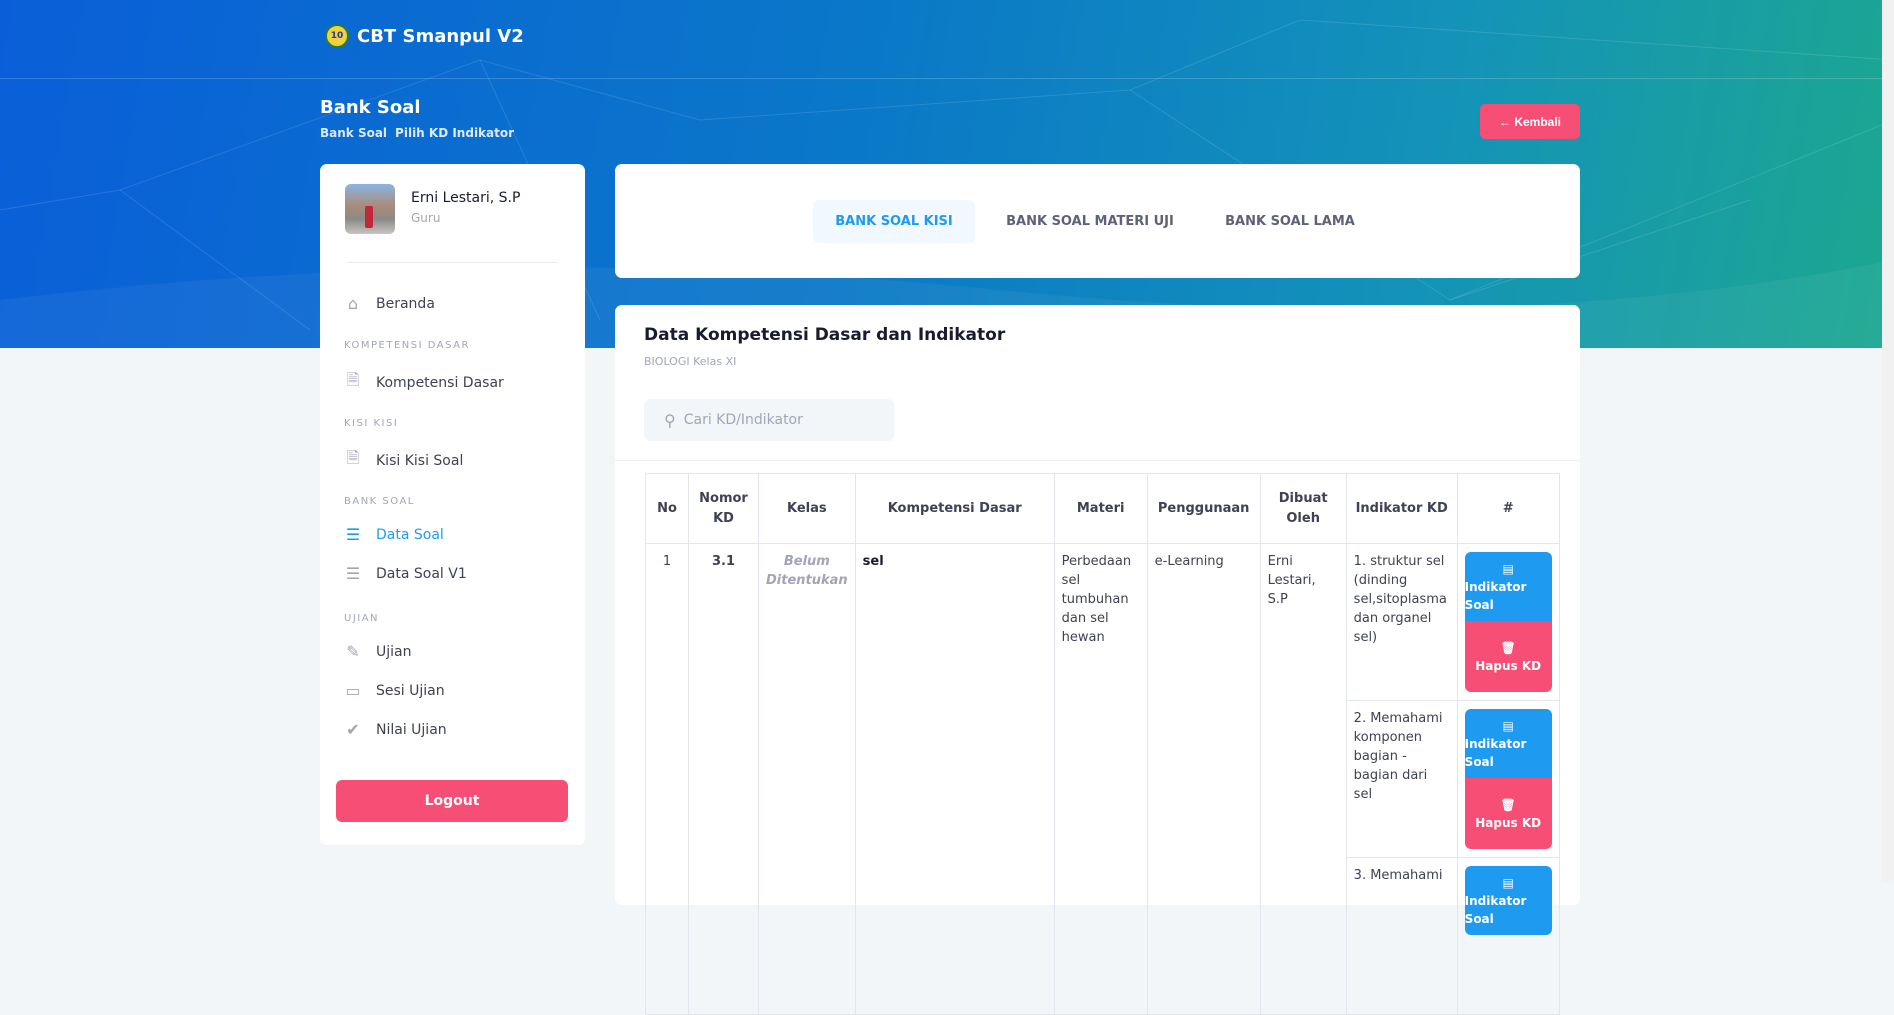 The height and width of the screenshot is (1015, 1894). Describe the element at coordinates (1888, 441) in the screenshot. I see `scrollbar` at that location.